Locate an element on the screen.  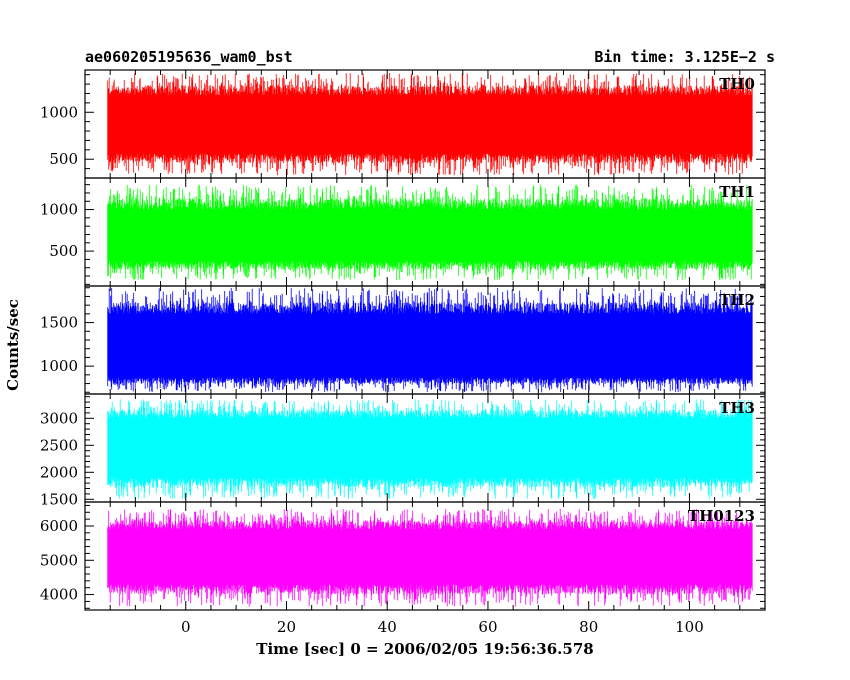
panel-th1: 500 1000 TH1 is located at coordinates (403, 232).